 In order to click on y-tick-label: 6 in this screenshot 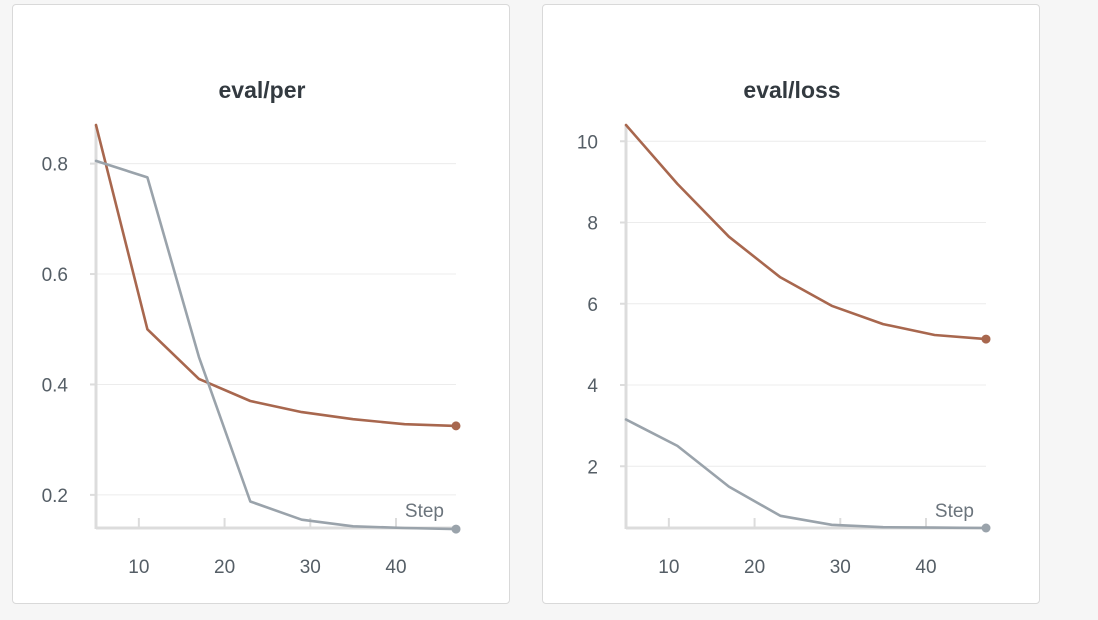, I will do `click(592, 305)`.